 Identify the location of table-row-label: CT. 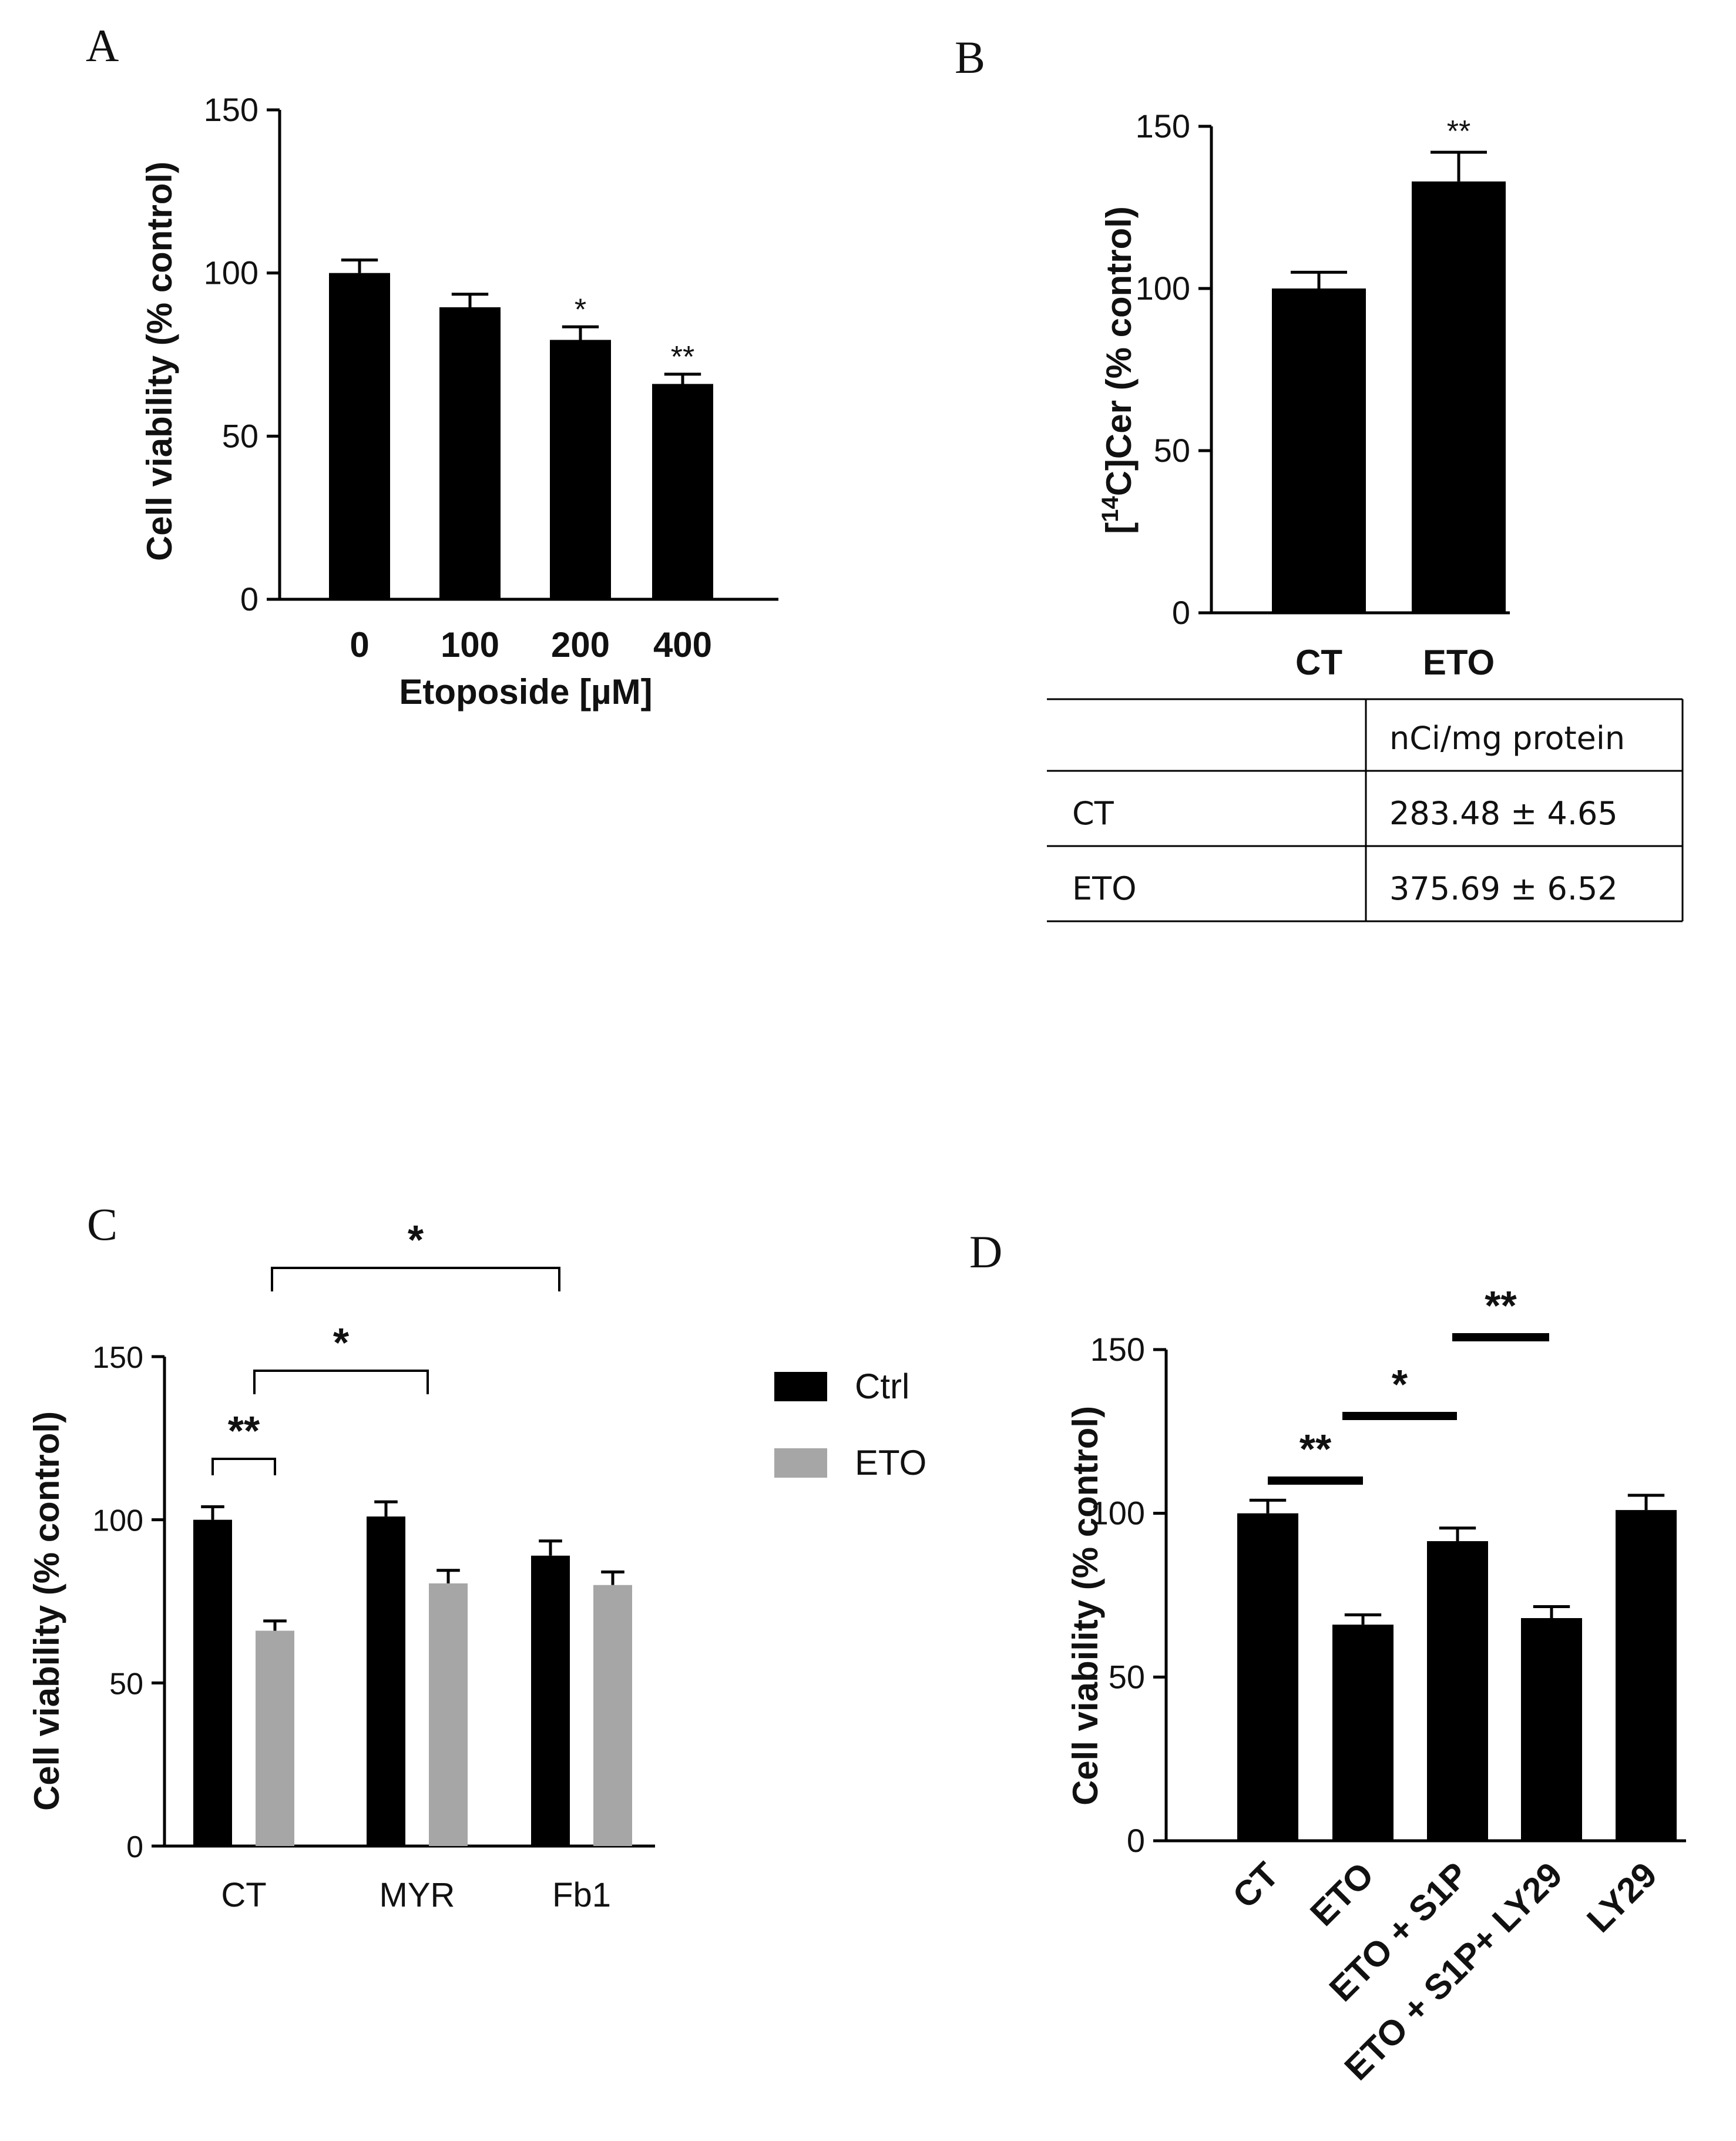
(1093, 813).